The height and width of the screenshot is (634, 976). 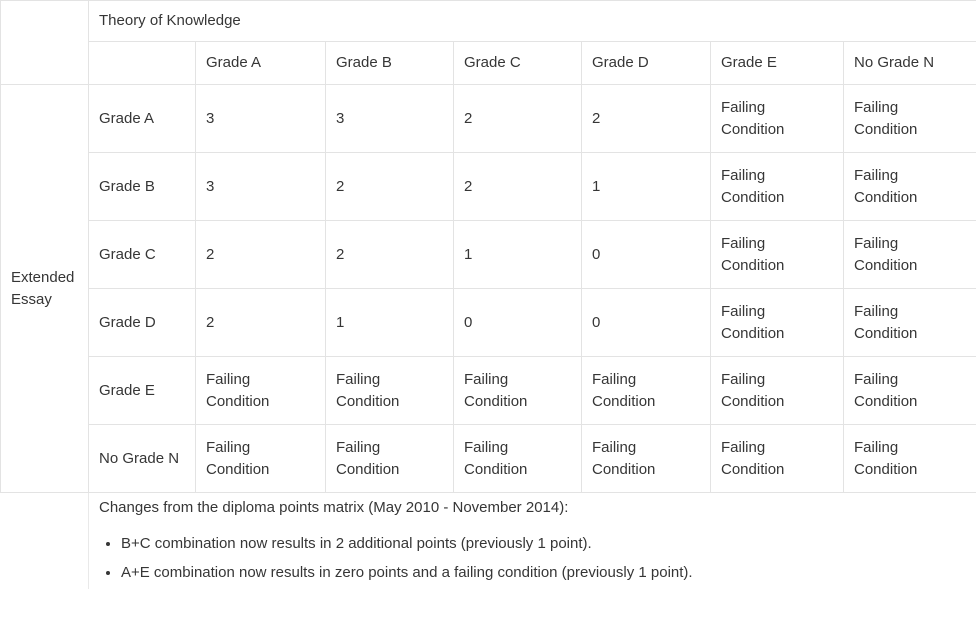 I want to click on cell-d-a: 2, so click(x=260, y=322).